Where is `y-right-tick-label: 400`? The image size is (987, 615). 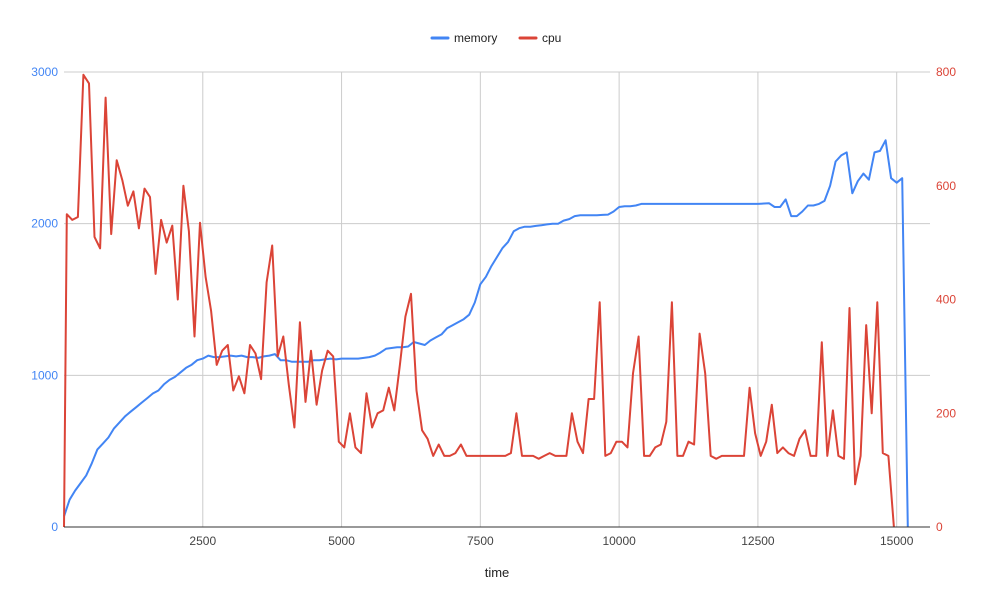 y-right-tick-label: 400 is located at coordinates (946, 300).